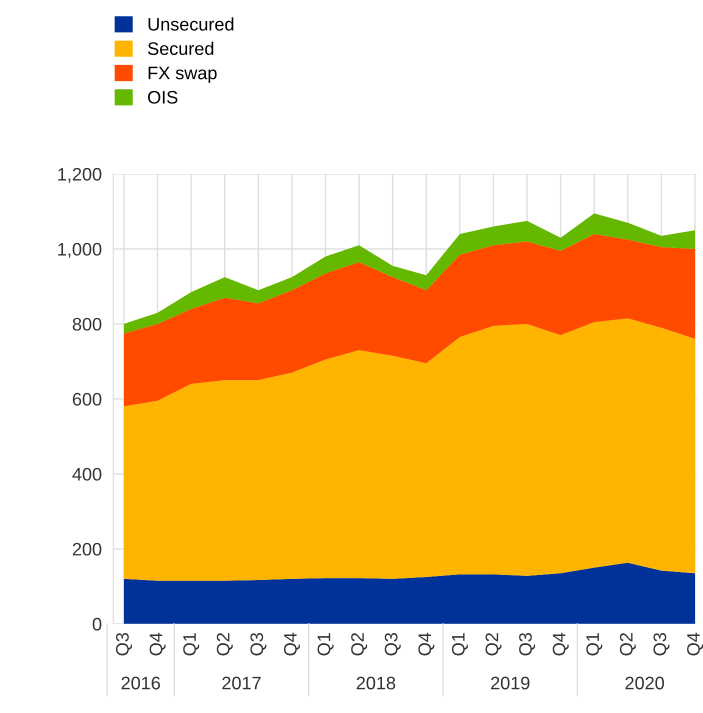 The width and height of the screenshot is (703, 713). Describe the element at coordinates (87, 549) in the screenshot. I see `y-tick-label: 200` at that location.